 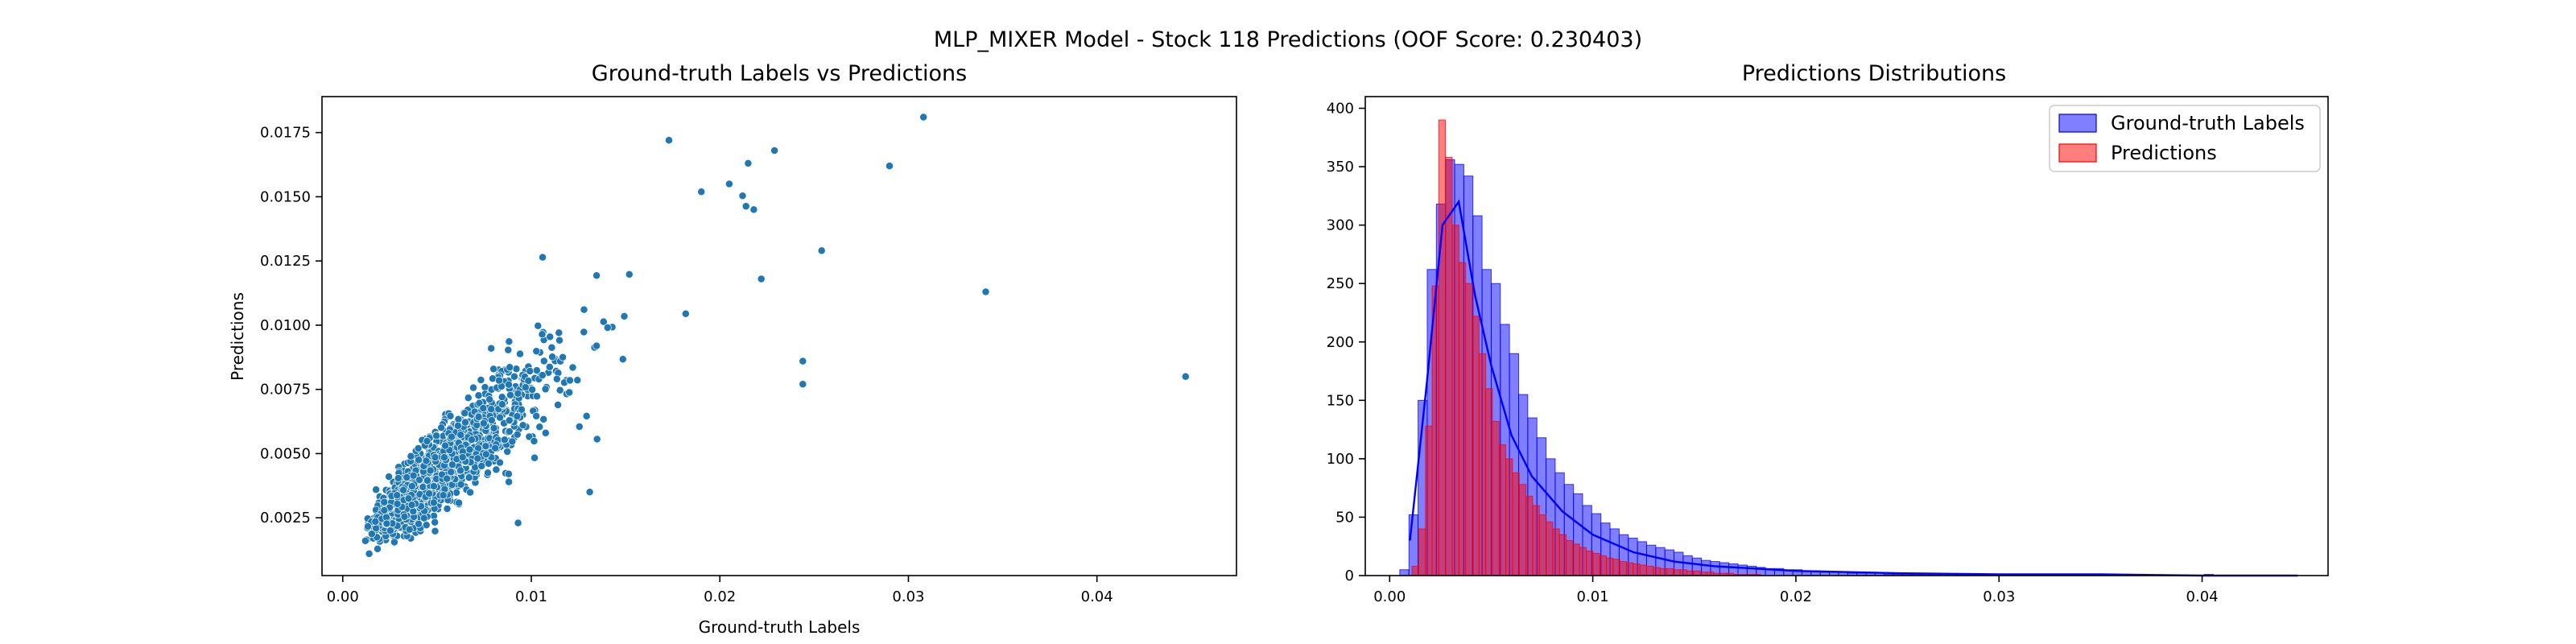 I want to click on scatter-x-tick-label: 0.01, so click(x=531, y=596).